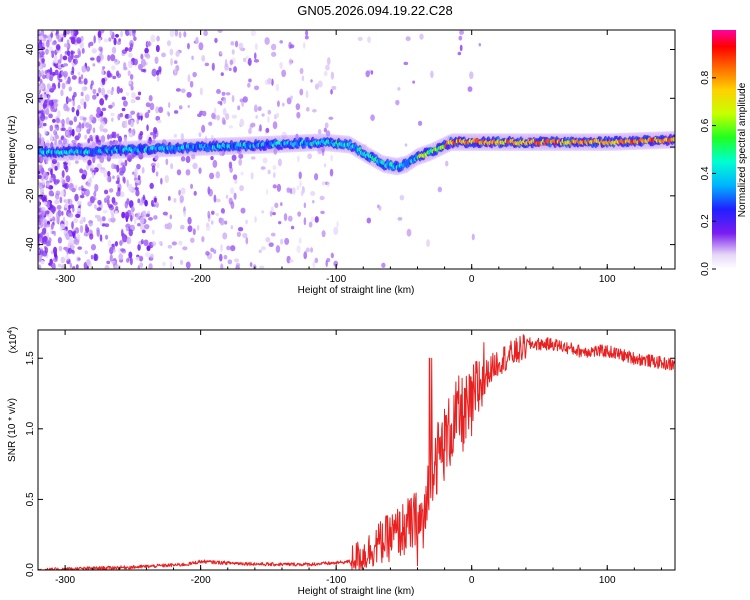 Image resolution: width=750 pixels, height=600 pixels. I want to click on spectrogram-xtick-label: -200, so click(201, 279).